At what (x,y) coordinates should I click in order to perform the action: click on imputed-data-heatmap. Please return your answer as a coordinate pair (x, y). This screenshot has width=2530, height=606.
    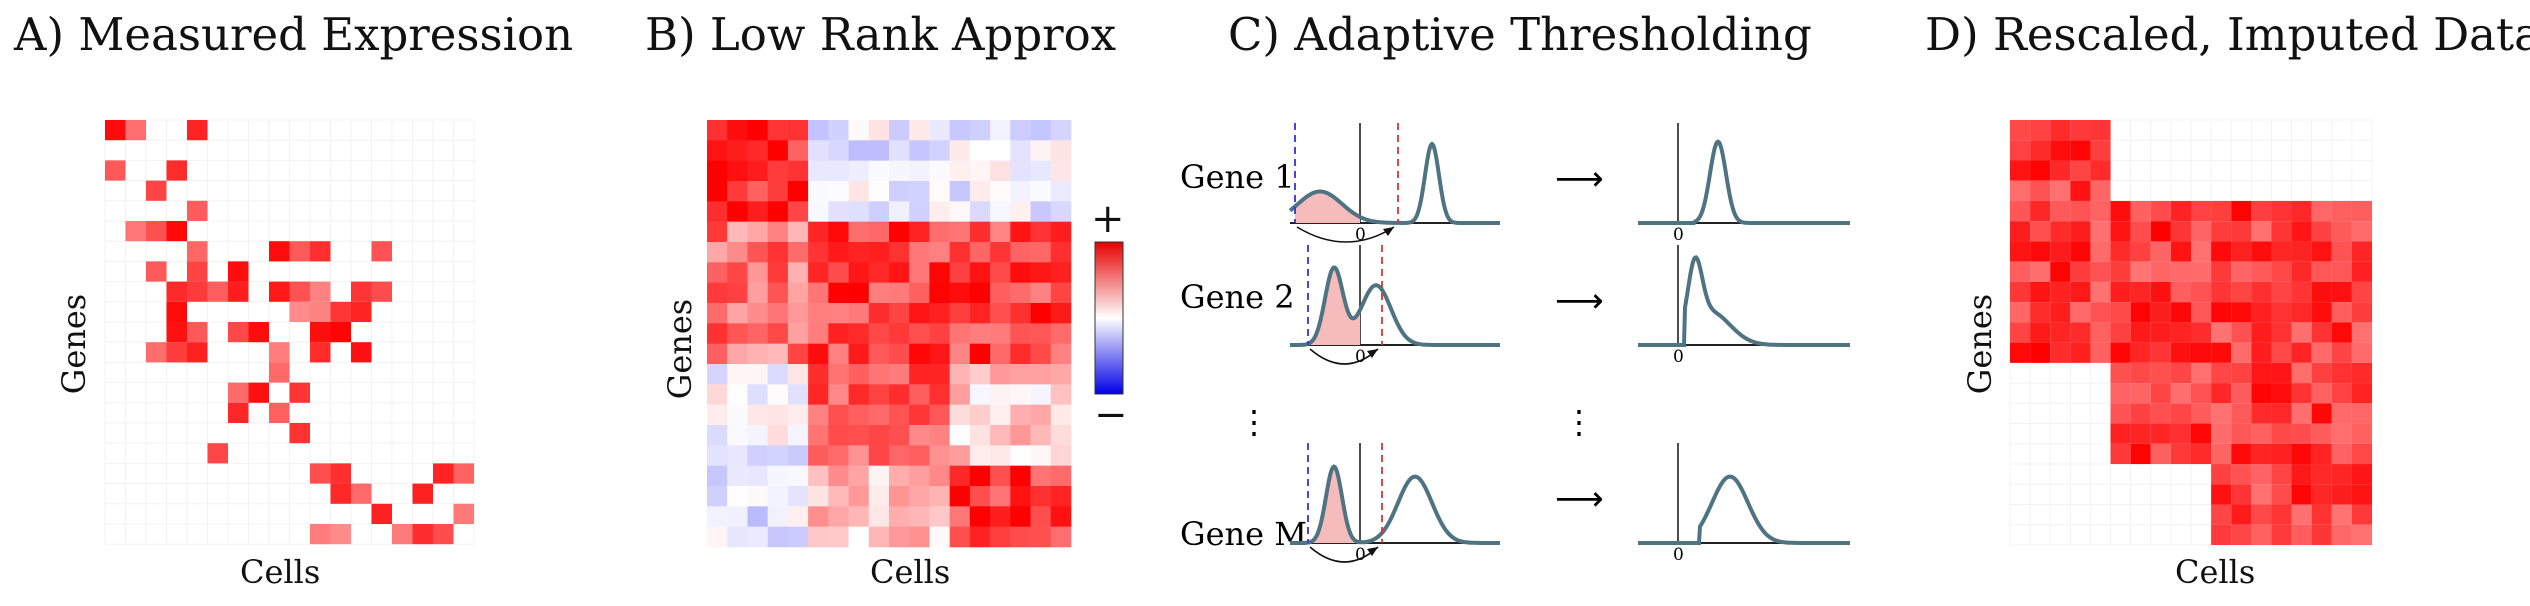
    Looking at the image, I should click on (2191, 332).